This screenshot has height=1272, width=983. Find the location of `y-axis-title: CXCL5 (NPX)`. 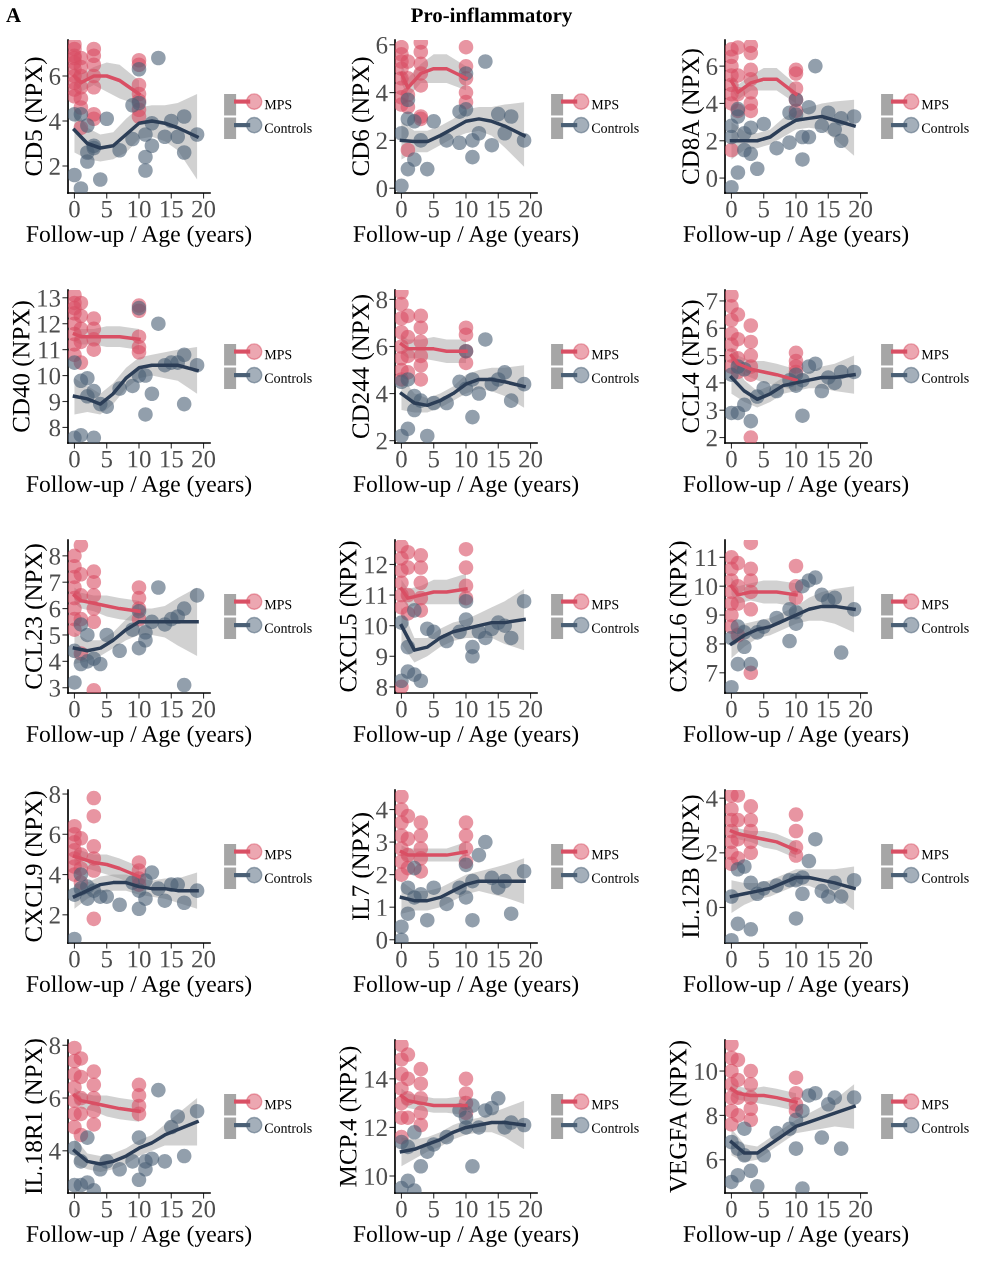

y-axis-title: CXCL5 (NPX) is located at coordinates (350, 616).